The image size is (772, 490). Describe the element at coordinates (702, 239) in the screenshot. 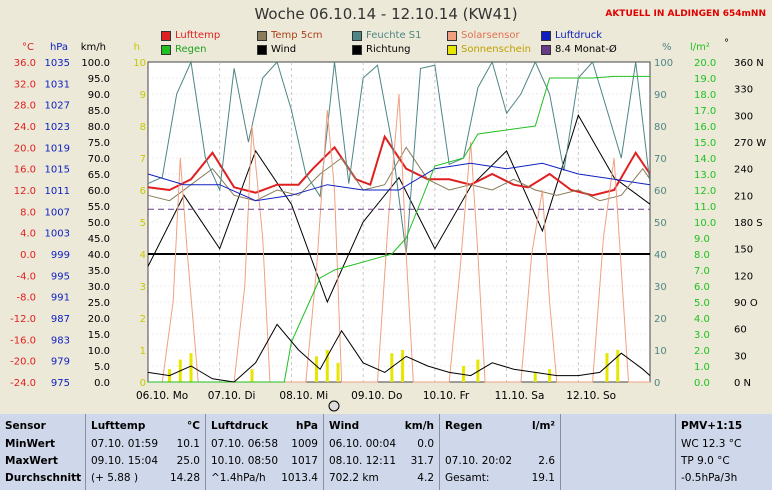

I see `rain-tick: 9.0` at that location.